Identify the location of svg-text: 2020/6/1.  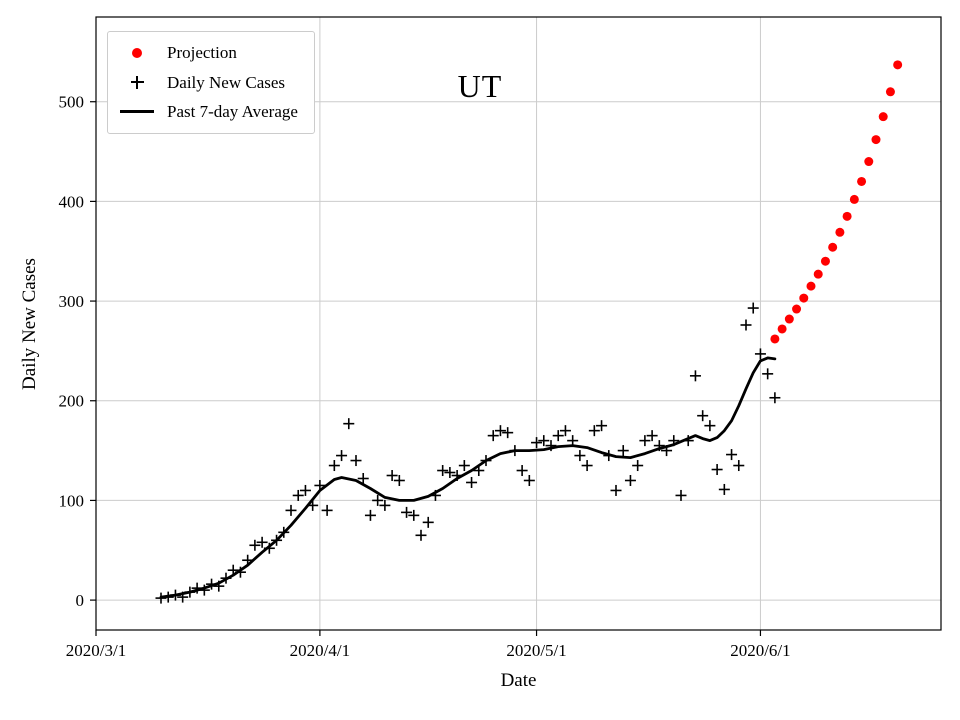
(760, 650).